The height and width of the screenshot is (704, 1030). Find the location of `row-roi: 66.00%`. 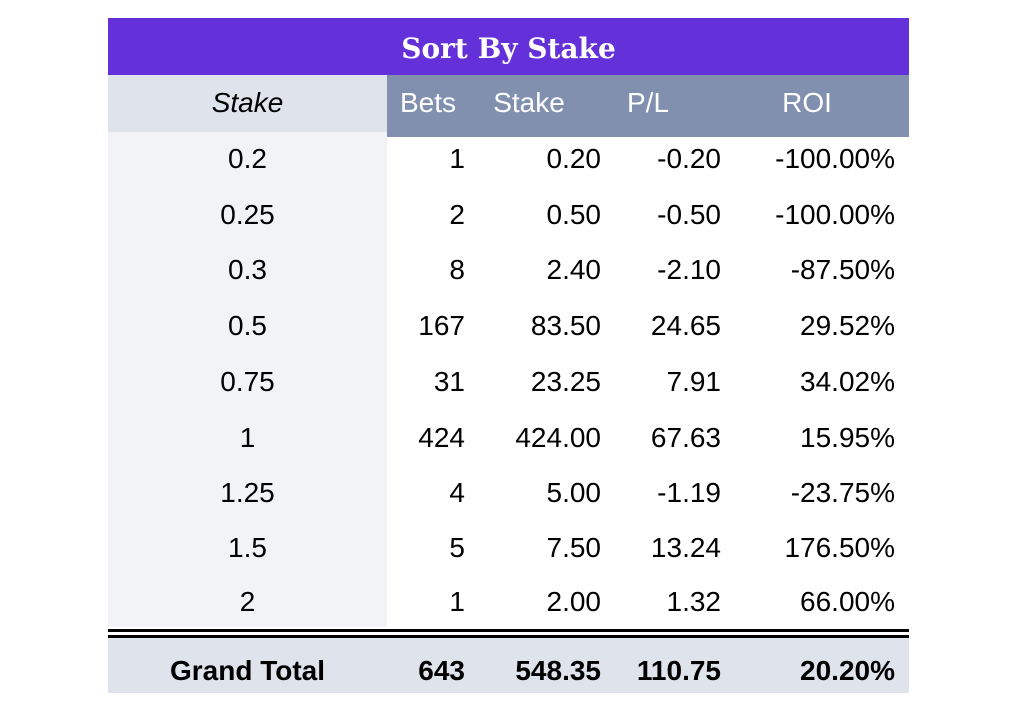

row-roi: 66.00% is located at coordinates (847, 601).